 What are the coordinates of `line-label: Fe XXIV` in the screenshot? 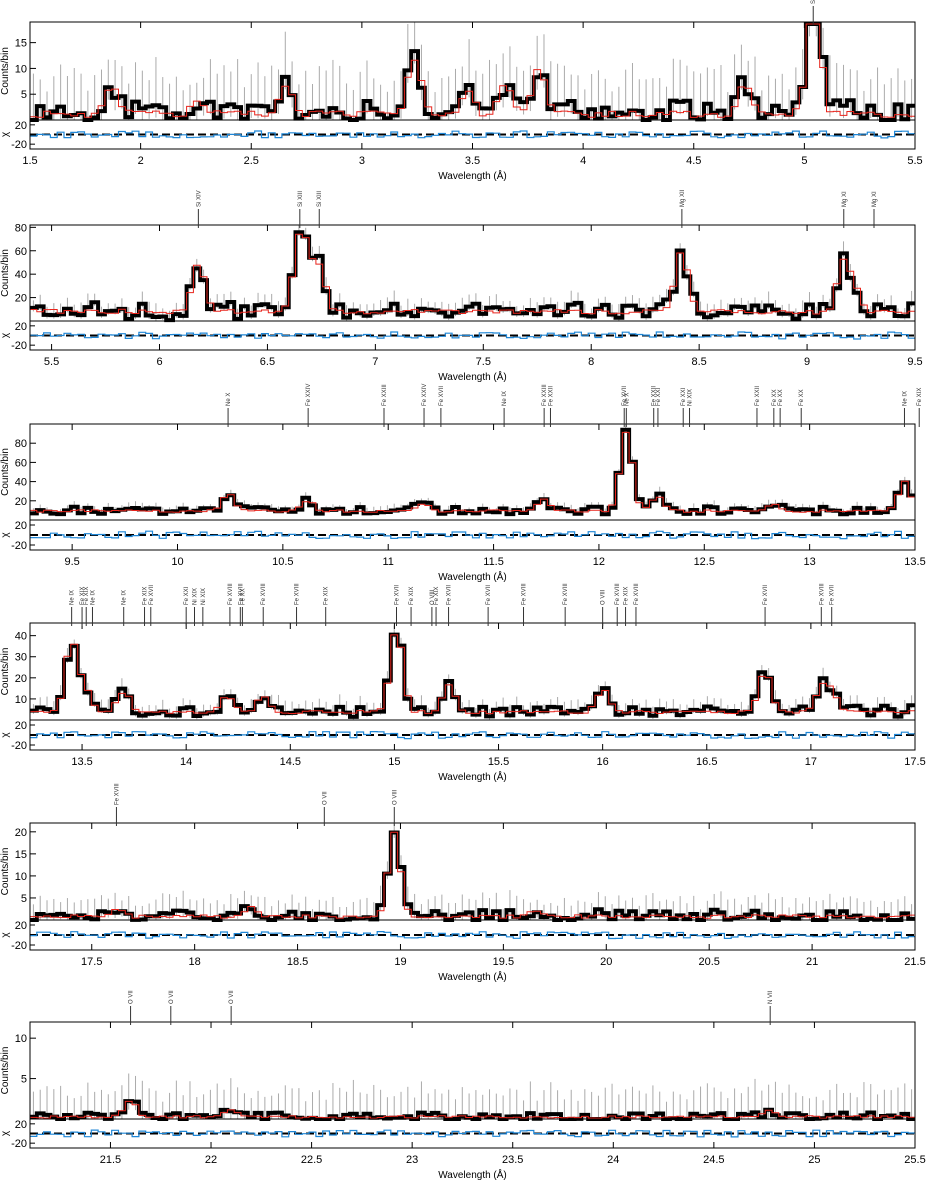 It's located at (425, 395).